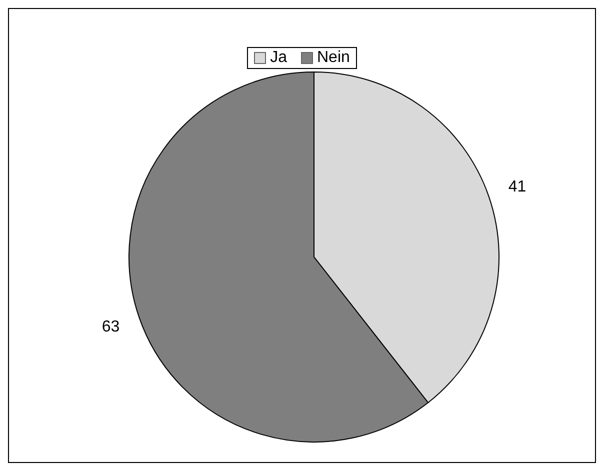 The width and height of the screenshot is (606, 475). Describe the element at coordinates (111, 327) in the screenshot. I see `data-label: 63` at that location.